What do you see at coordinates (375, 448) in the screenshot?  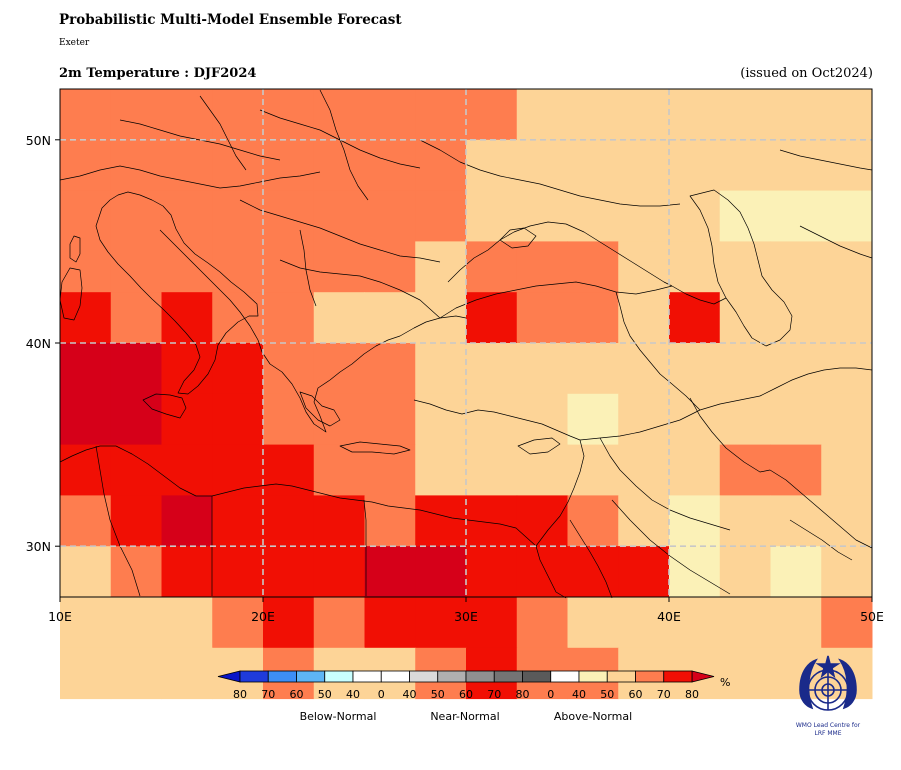 I see `crete-coast` at bounding box center [375, 448].